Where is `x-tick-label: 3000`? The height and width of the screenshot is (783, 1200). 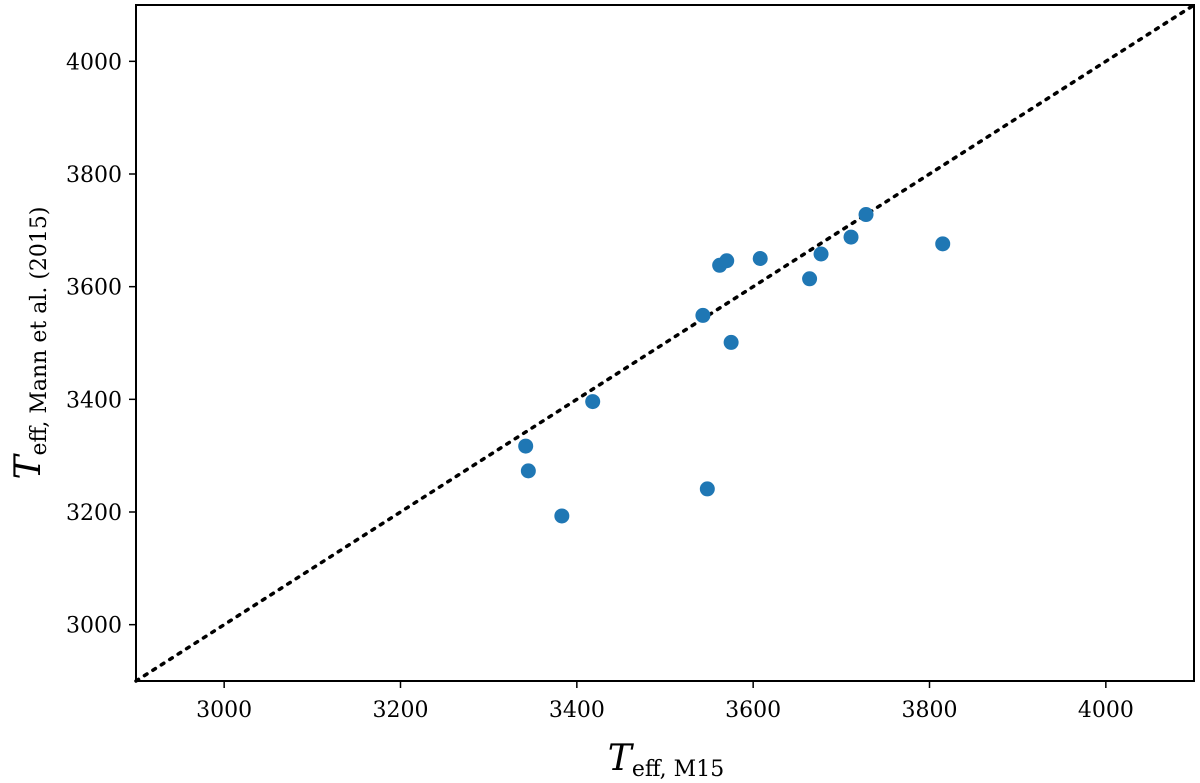 x-tick-label: 3000 is located at coordinates (224, 710).